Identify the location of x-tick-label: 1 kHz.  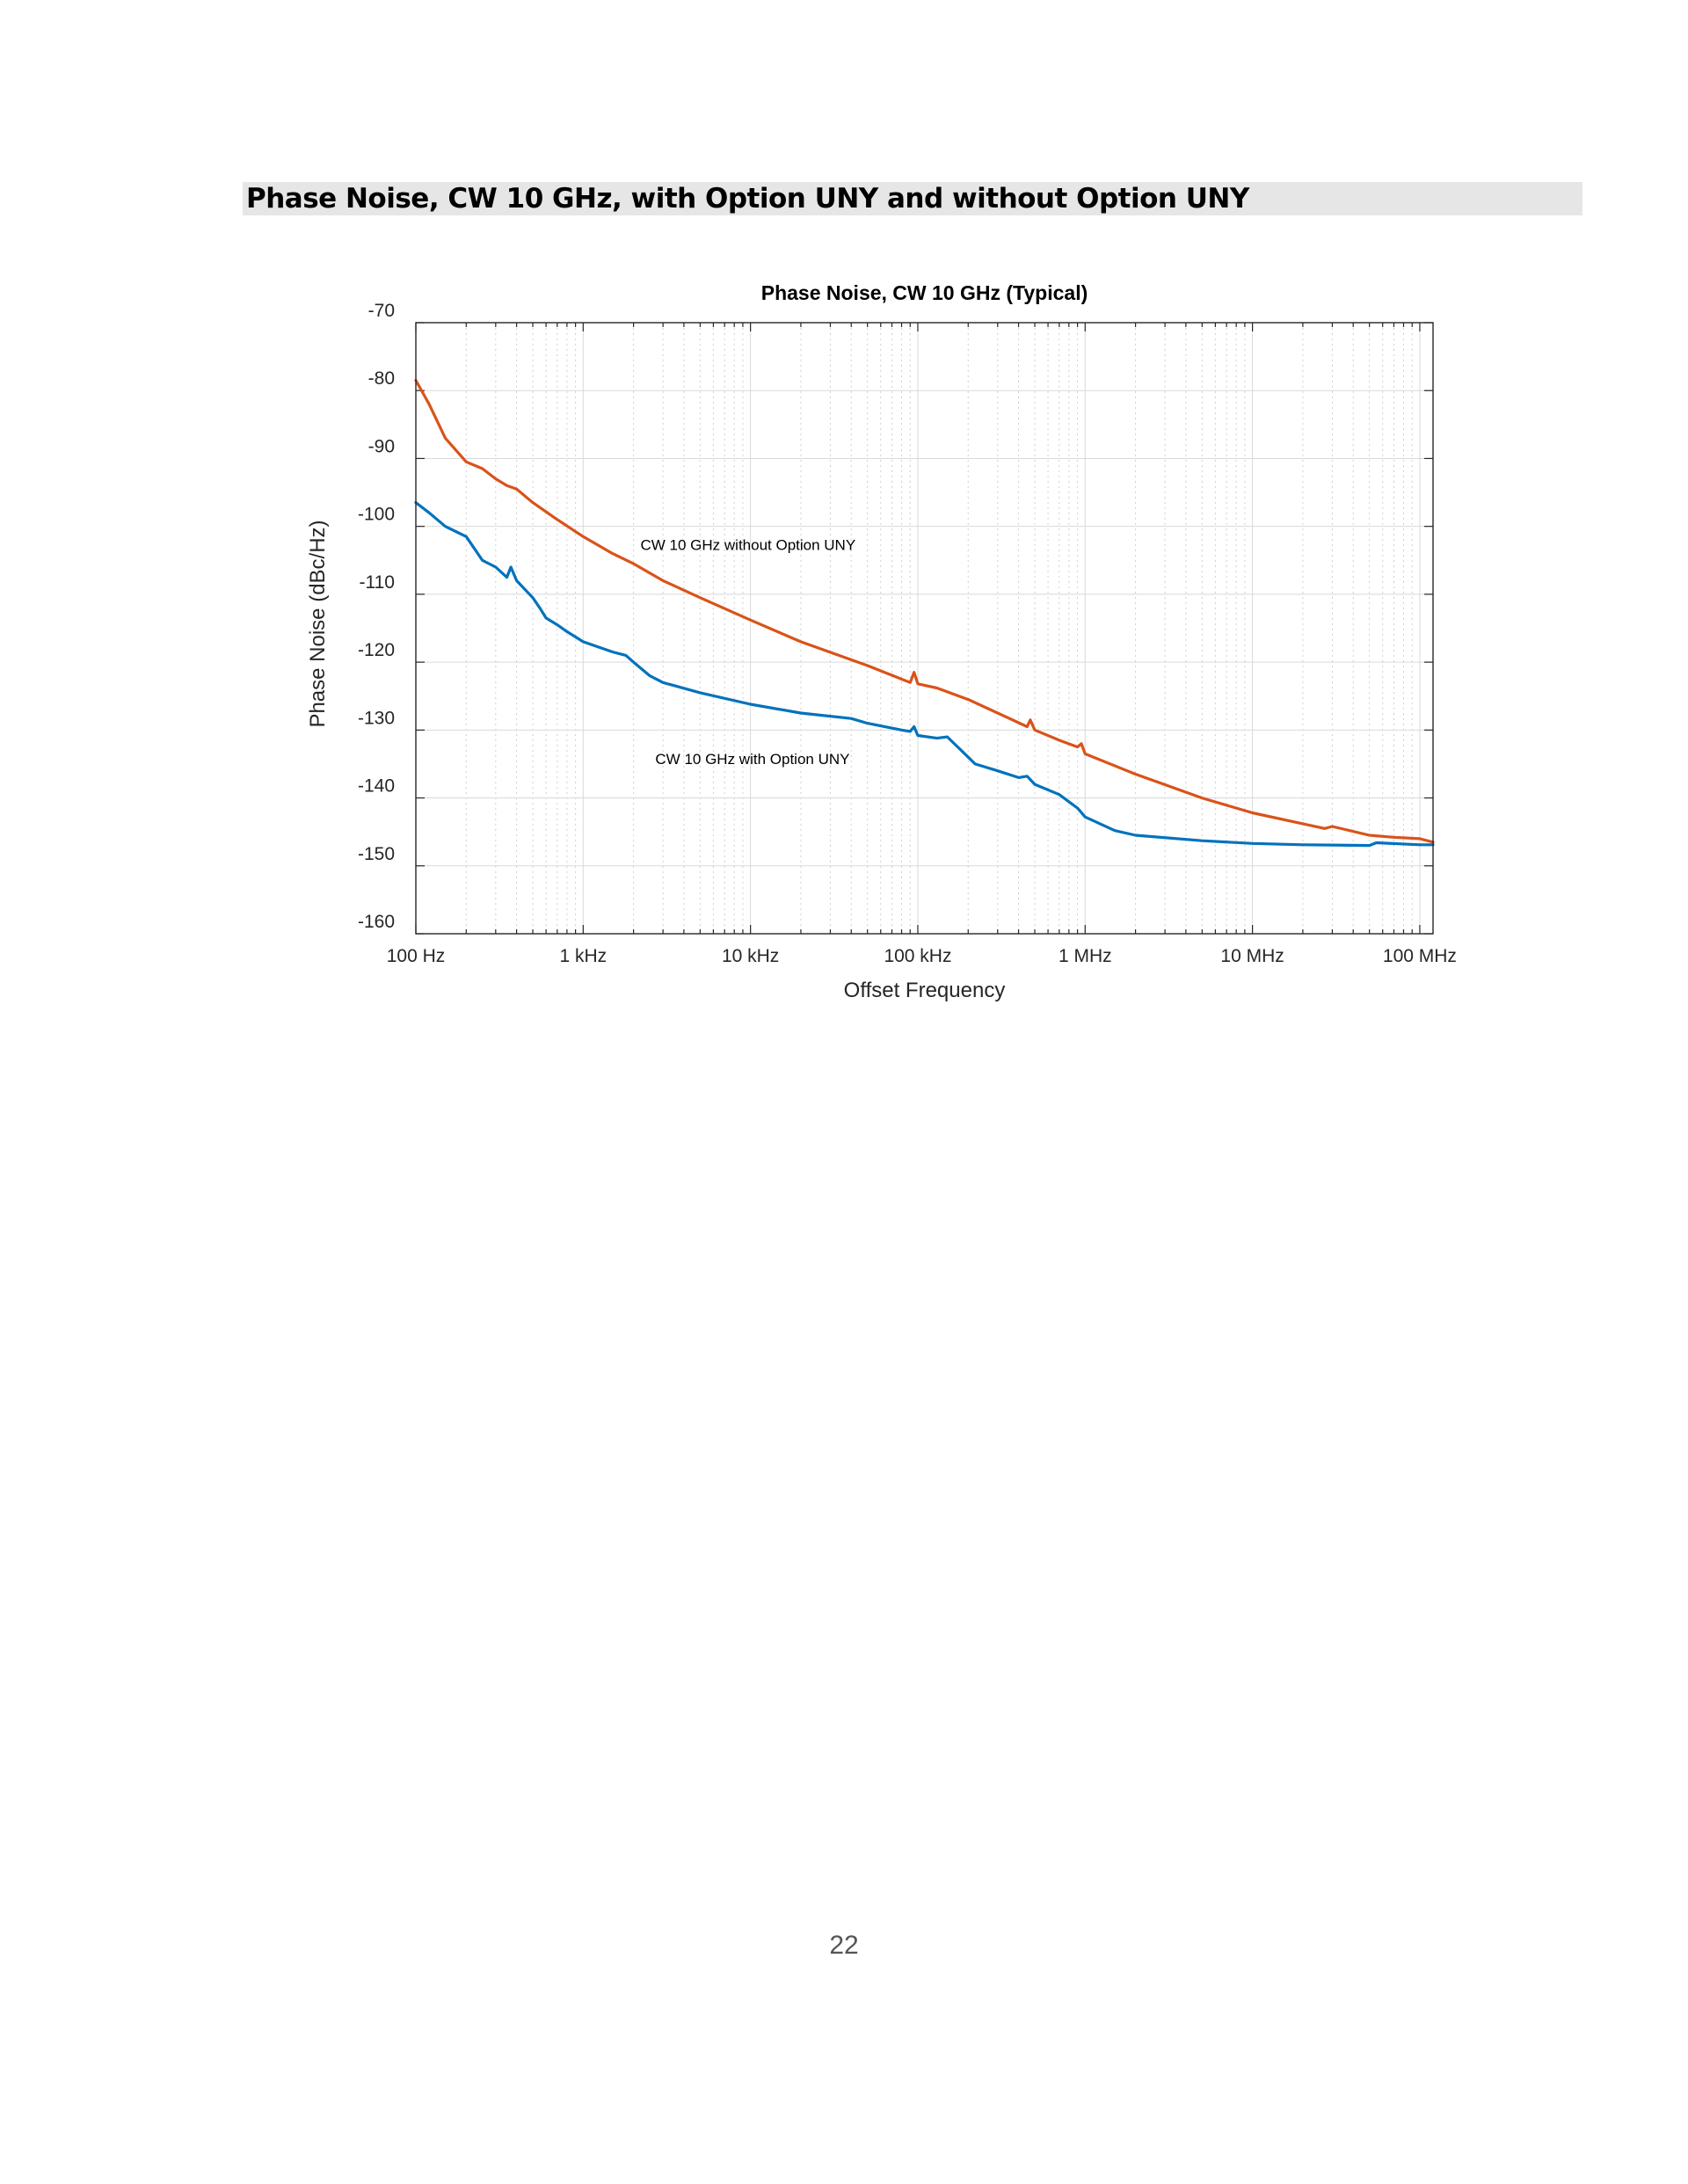
(583, 956).